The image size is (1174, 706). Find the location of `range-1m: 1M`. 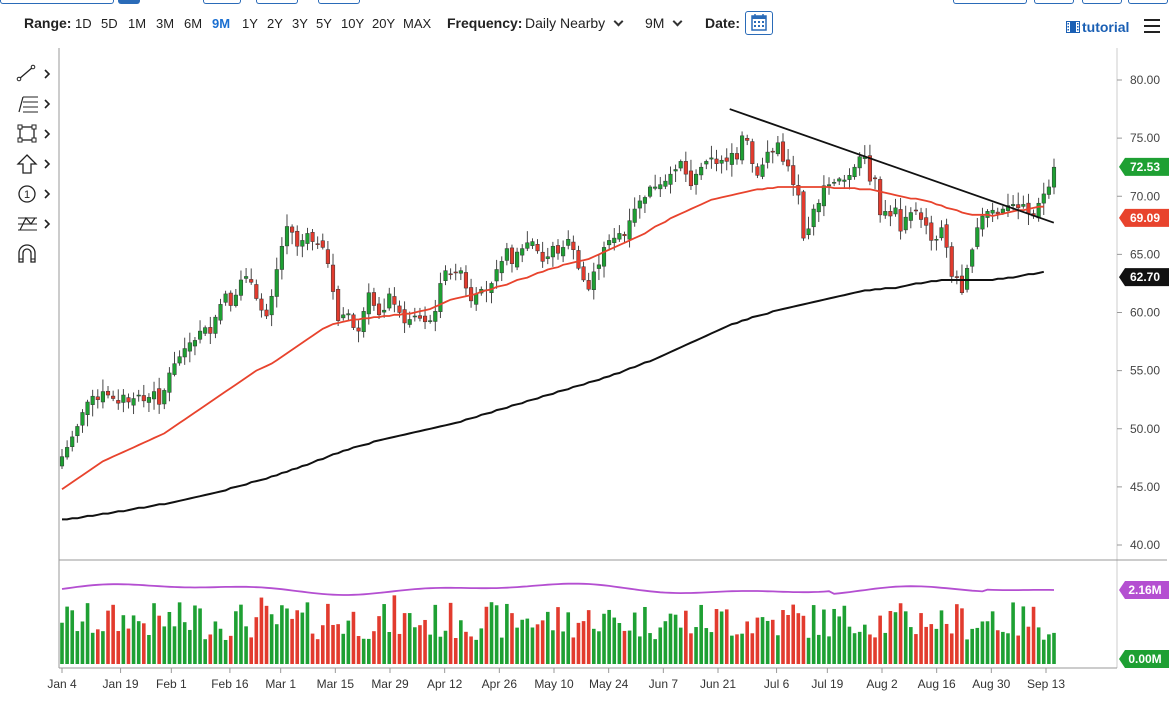

range-1m: 1M is located at coordinates (137, 23).